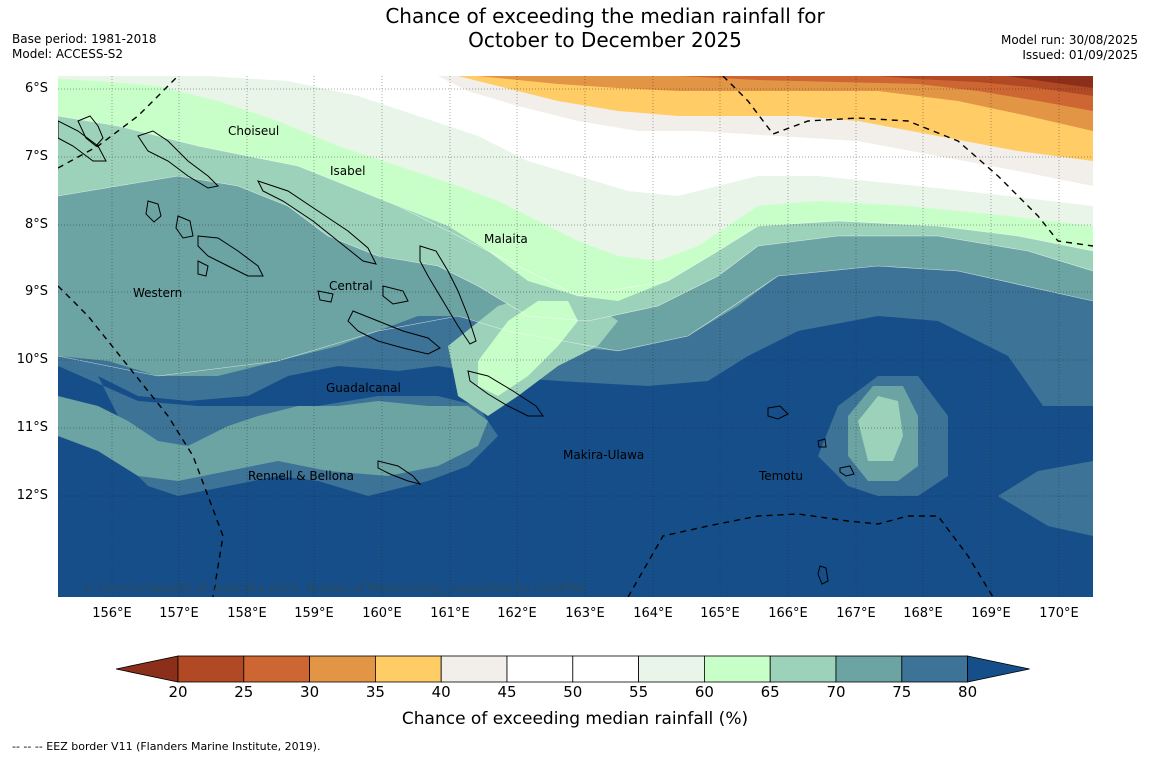 Image resolution: width=1150 pixels, height=758 pixels. Describe the element at coordinates (363, 388) in the screenshot. I see `label-guadalcanal: Guadalcanal` at that location.